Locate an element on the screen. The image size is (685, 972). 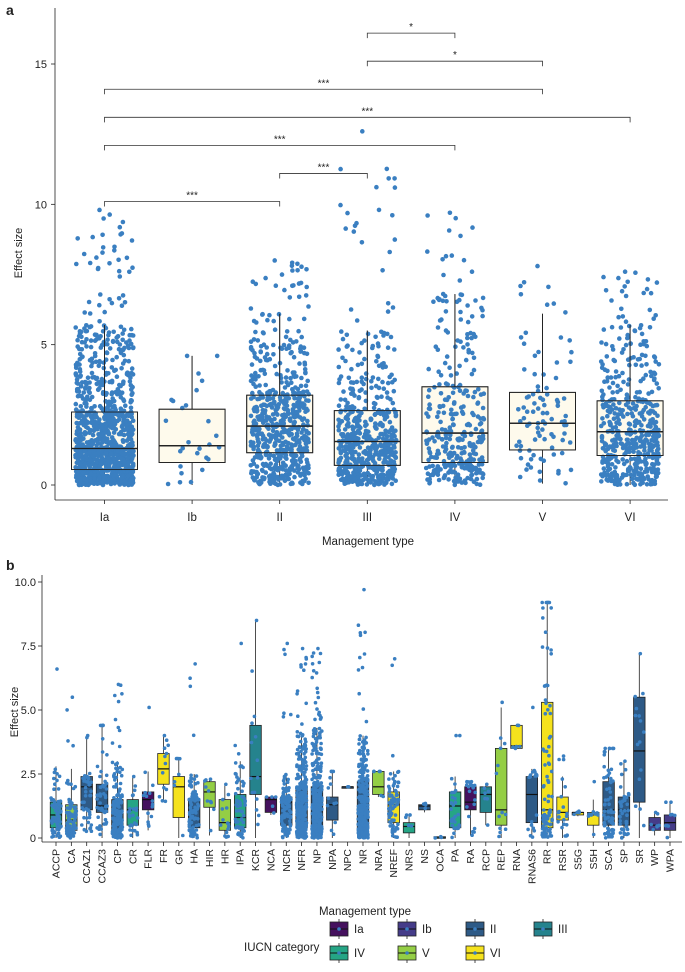
panel-b-x-tick-label: NP is located at coordinates (317, 856).